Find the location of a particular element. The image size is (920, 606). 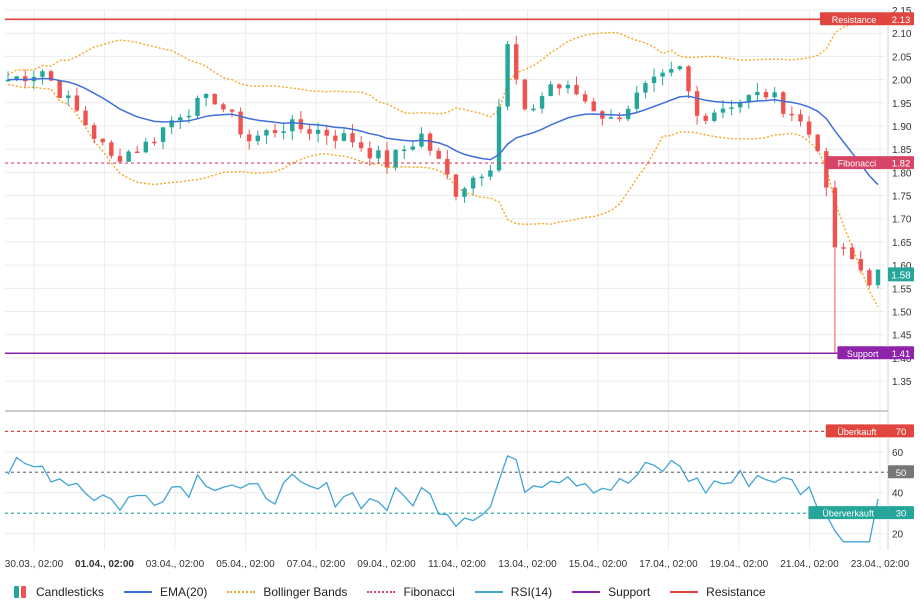

overbought-label: Überkauft is located at coordinates (857, 432).